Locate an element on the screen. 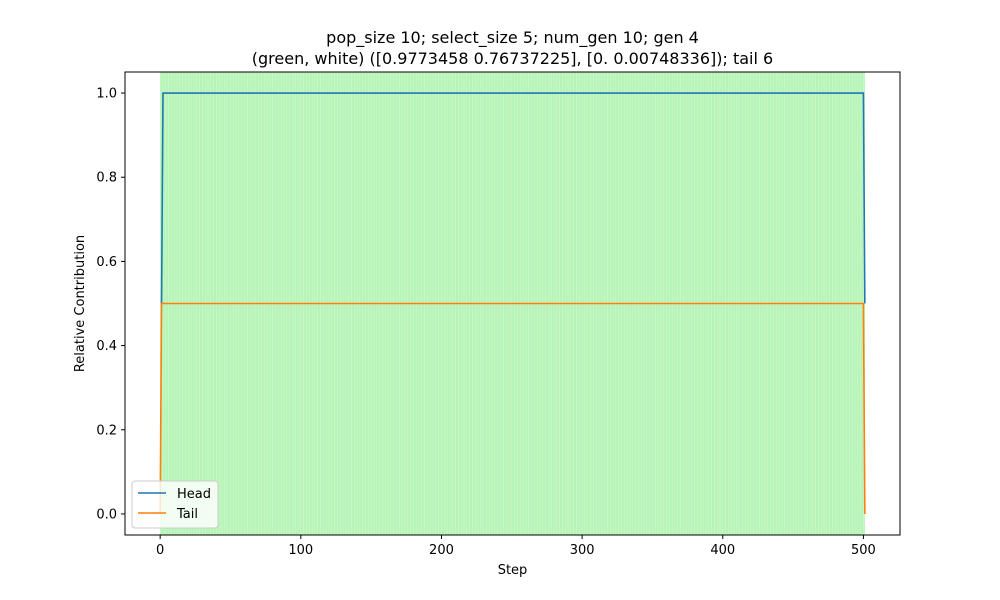  y-axis-ticks: 0.0 0.2 0.4 0.6 0.8 1.0 is located at coordinates (110, 304).